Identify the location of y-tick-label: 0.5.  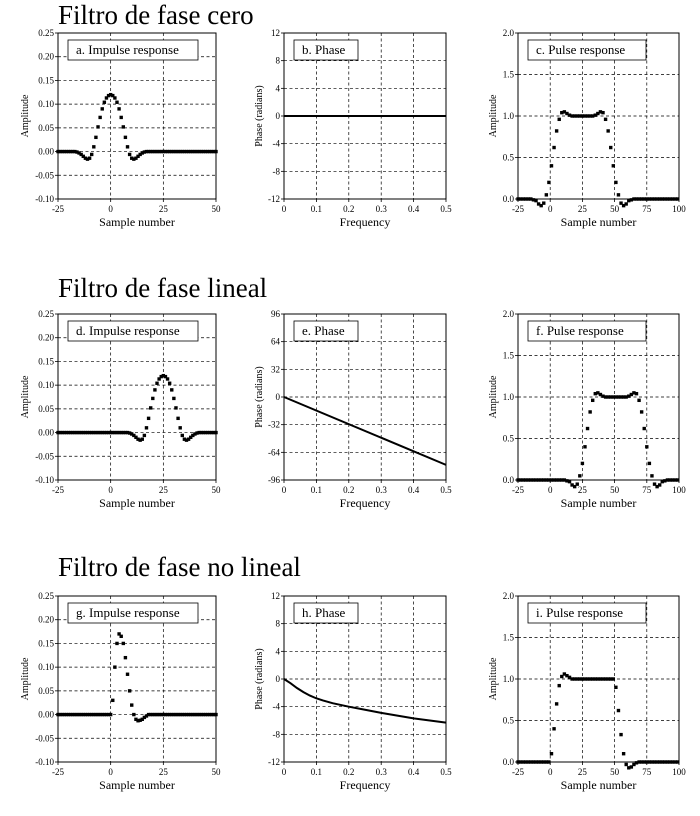
(509, 721).